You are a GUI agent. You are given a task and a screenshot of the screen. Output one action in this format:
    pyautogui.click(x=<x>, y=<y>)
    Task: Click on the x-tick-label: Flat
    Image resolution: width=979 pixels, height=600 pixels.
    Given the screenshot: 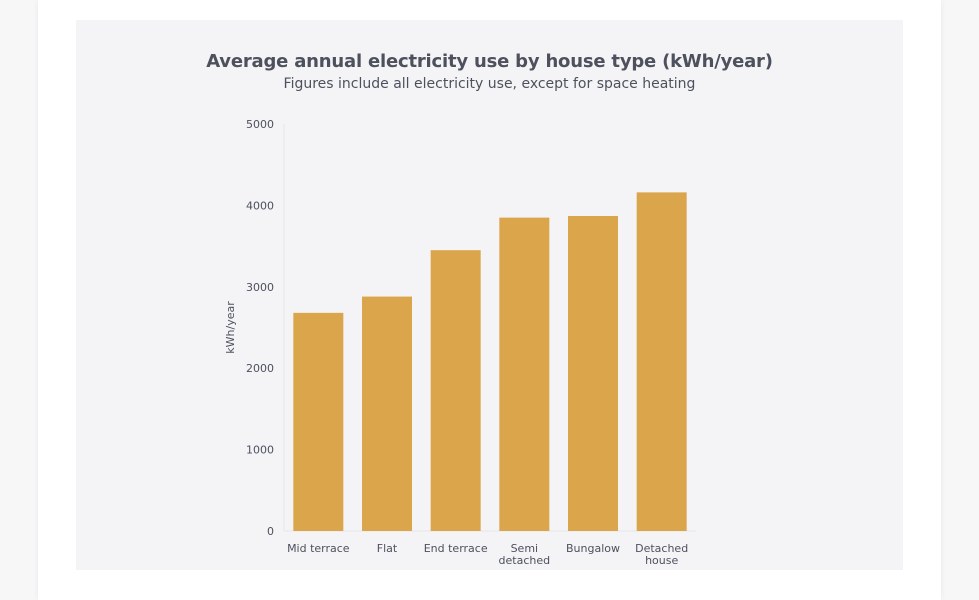 What is the action you would take?
    pyautogui.click(x=387, y=548)
    